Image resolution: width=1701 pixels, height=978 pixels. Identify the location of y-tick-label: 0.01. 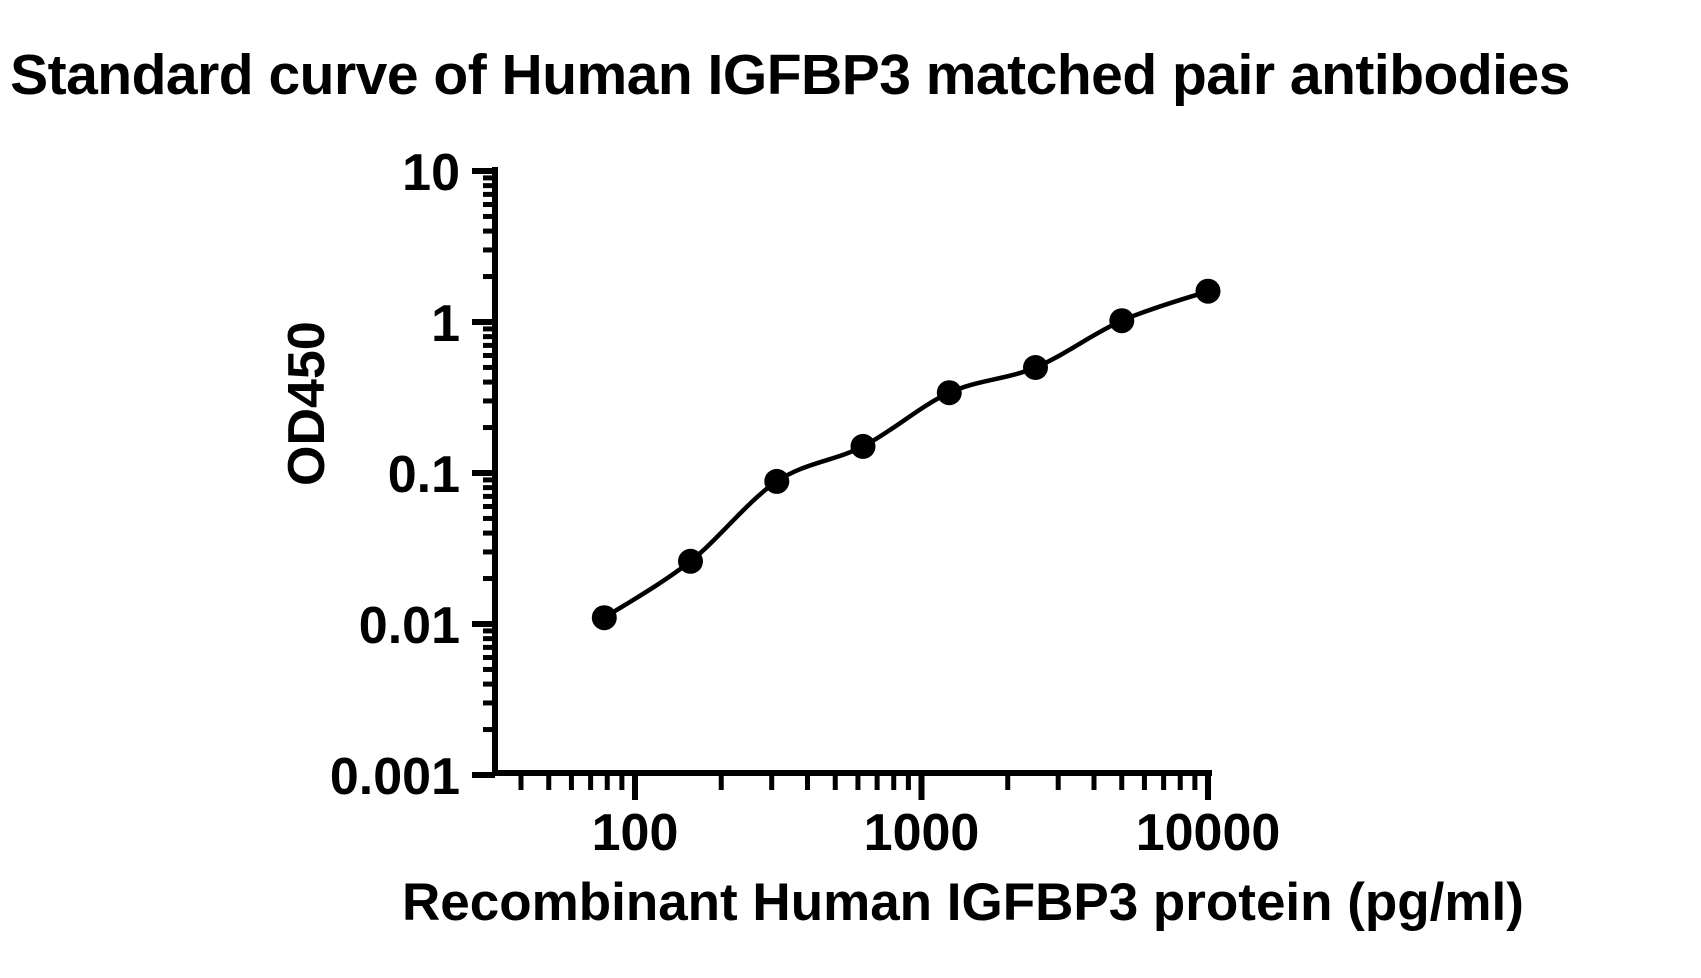
(409, 626).